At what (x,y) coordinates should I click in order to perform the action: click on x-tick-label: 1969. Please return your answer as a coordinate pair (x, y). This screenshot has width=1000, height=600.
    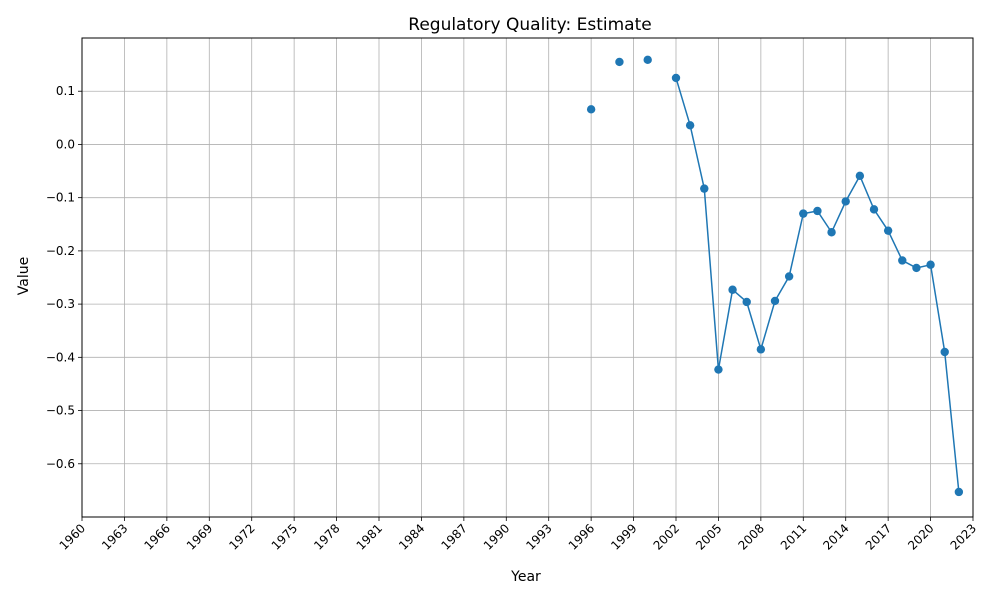
    Looking at the image, I should click on (199, 536).